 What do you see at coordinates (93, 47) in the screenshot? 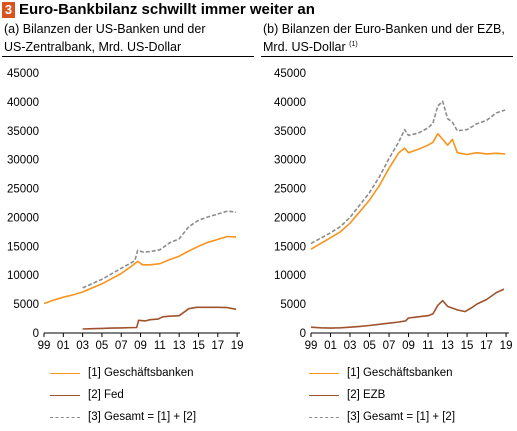
I see `panel-a-subtitle-line2: US-Zentralbank, Mrd. US-Dollar` at bounding box center [93, 47].